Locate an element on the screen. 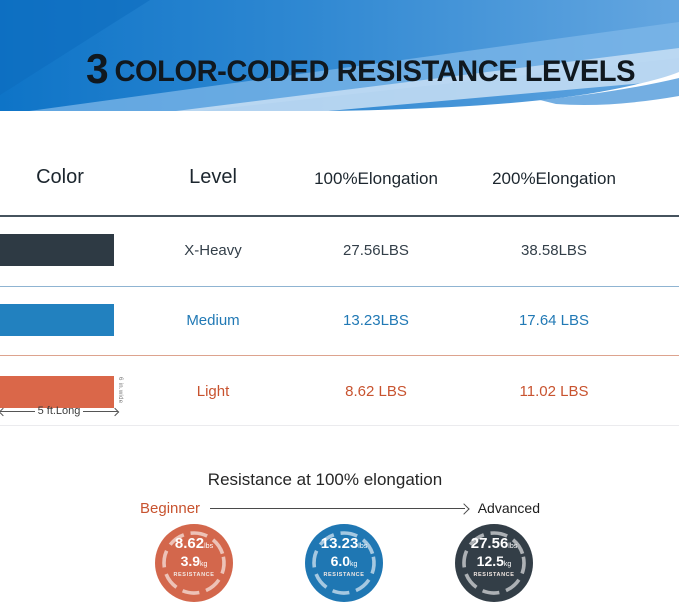  badge-text: 27.56lbs 12.5kg RESISTANCE is located at coordinates (494, 557).